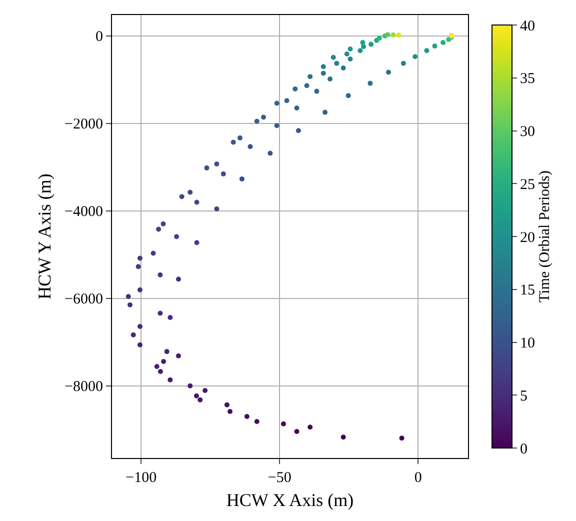 This screenshot has width=576, height=521. Describe the element at coordinates (83, 387) in the screenshot. I see `y-tick-label: −8000` at that location.